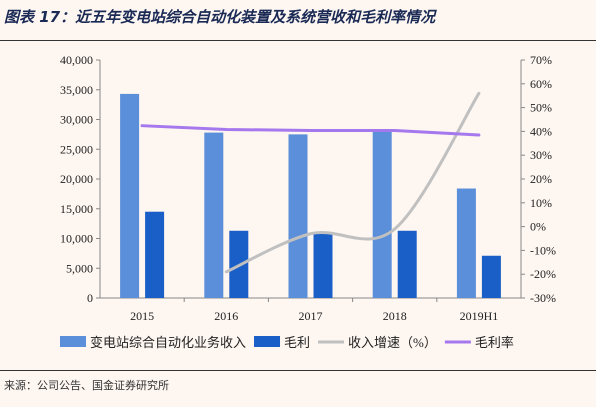 This screenshot has width=596, height=407. What do you see at coordinates (541, 131) in the screenshot?
I see `right-tick-label: 40%` at bounding box center [541, 131].